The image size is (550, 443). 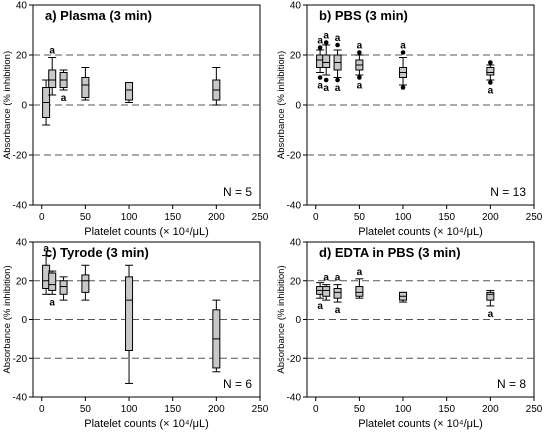 I want to click on box-3: aa, so click(x=337, y=294).